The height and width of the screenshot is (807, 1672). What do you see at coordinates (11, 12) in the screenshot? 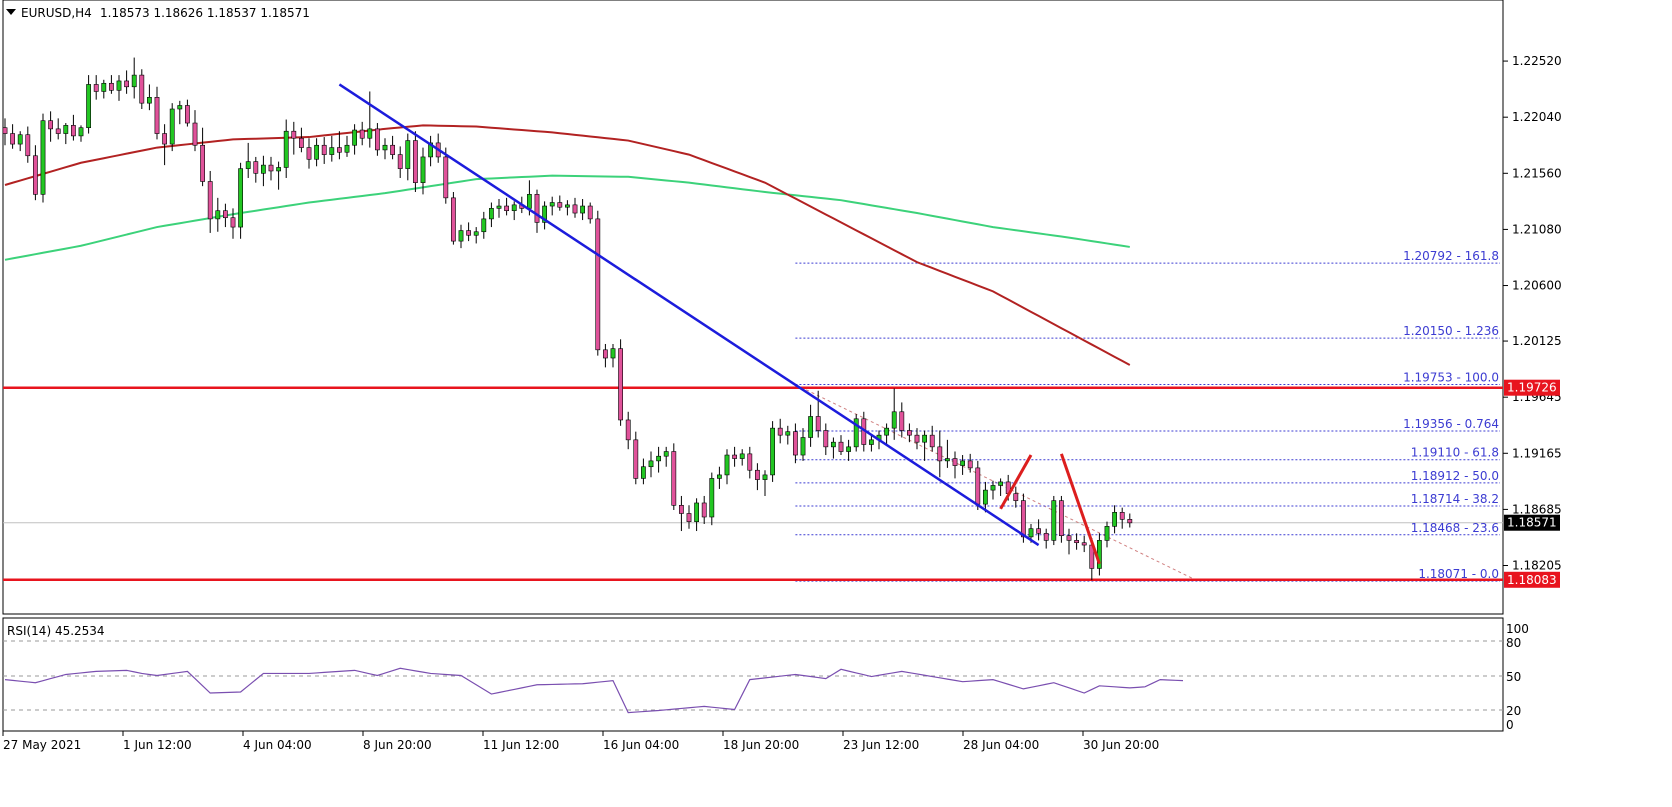
I see `chart-menu-triangle-icon` at bounding box center [11, 12].